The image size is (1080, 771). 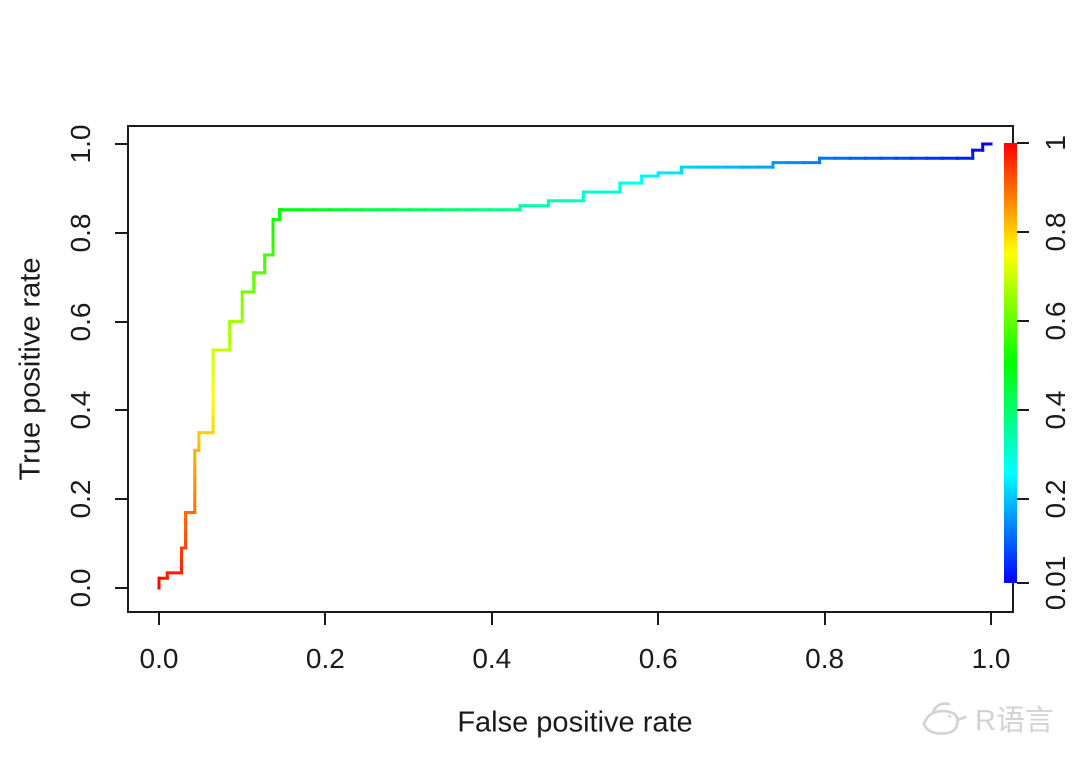 What do you see at coordinates (80, 410) in the screenshot?
I see `y-tick-label: 0.4` at bounding box center [80, 410].